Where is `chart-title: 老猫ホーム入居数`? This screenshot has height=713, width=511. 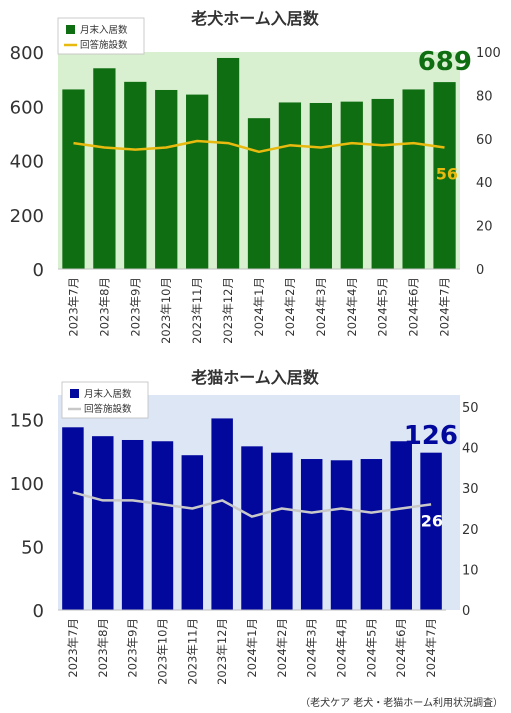
chart-title: 老猫ホーム入居数 is located at coordinates (255, 377).